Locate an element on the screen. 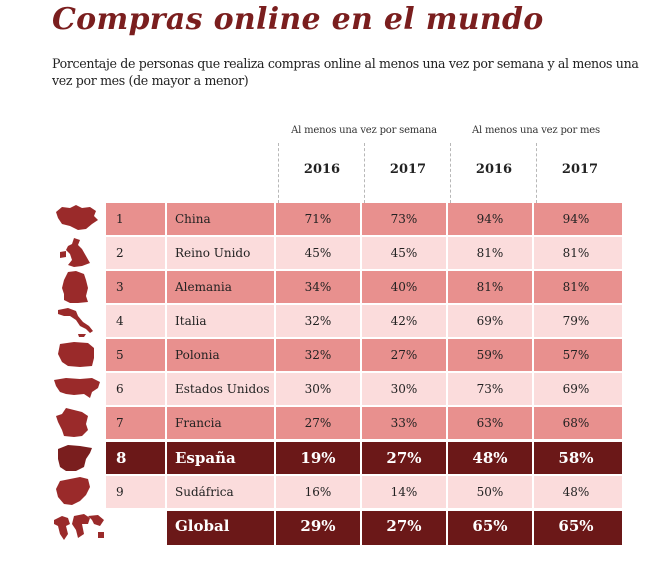 Image resolution: width=660 pixels, height=572 pixels. year-header-weekly-2016: 2016 is located at coordinates (322, 169).